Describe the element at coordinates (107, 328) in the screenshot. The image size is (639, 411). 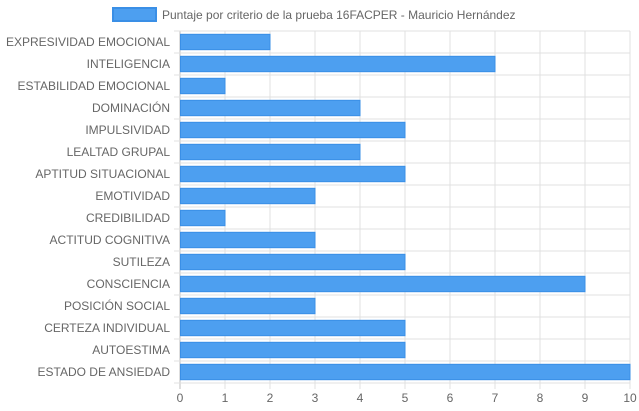
I see `y-tick-label: CERTEZA INDIVIDUAL` at that location.